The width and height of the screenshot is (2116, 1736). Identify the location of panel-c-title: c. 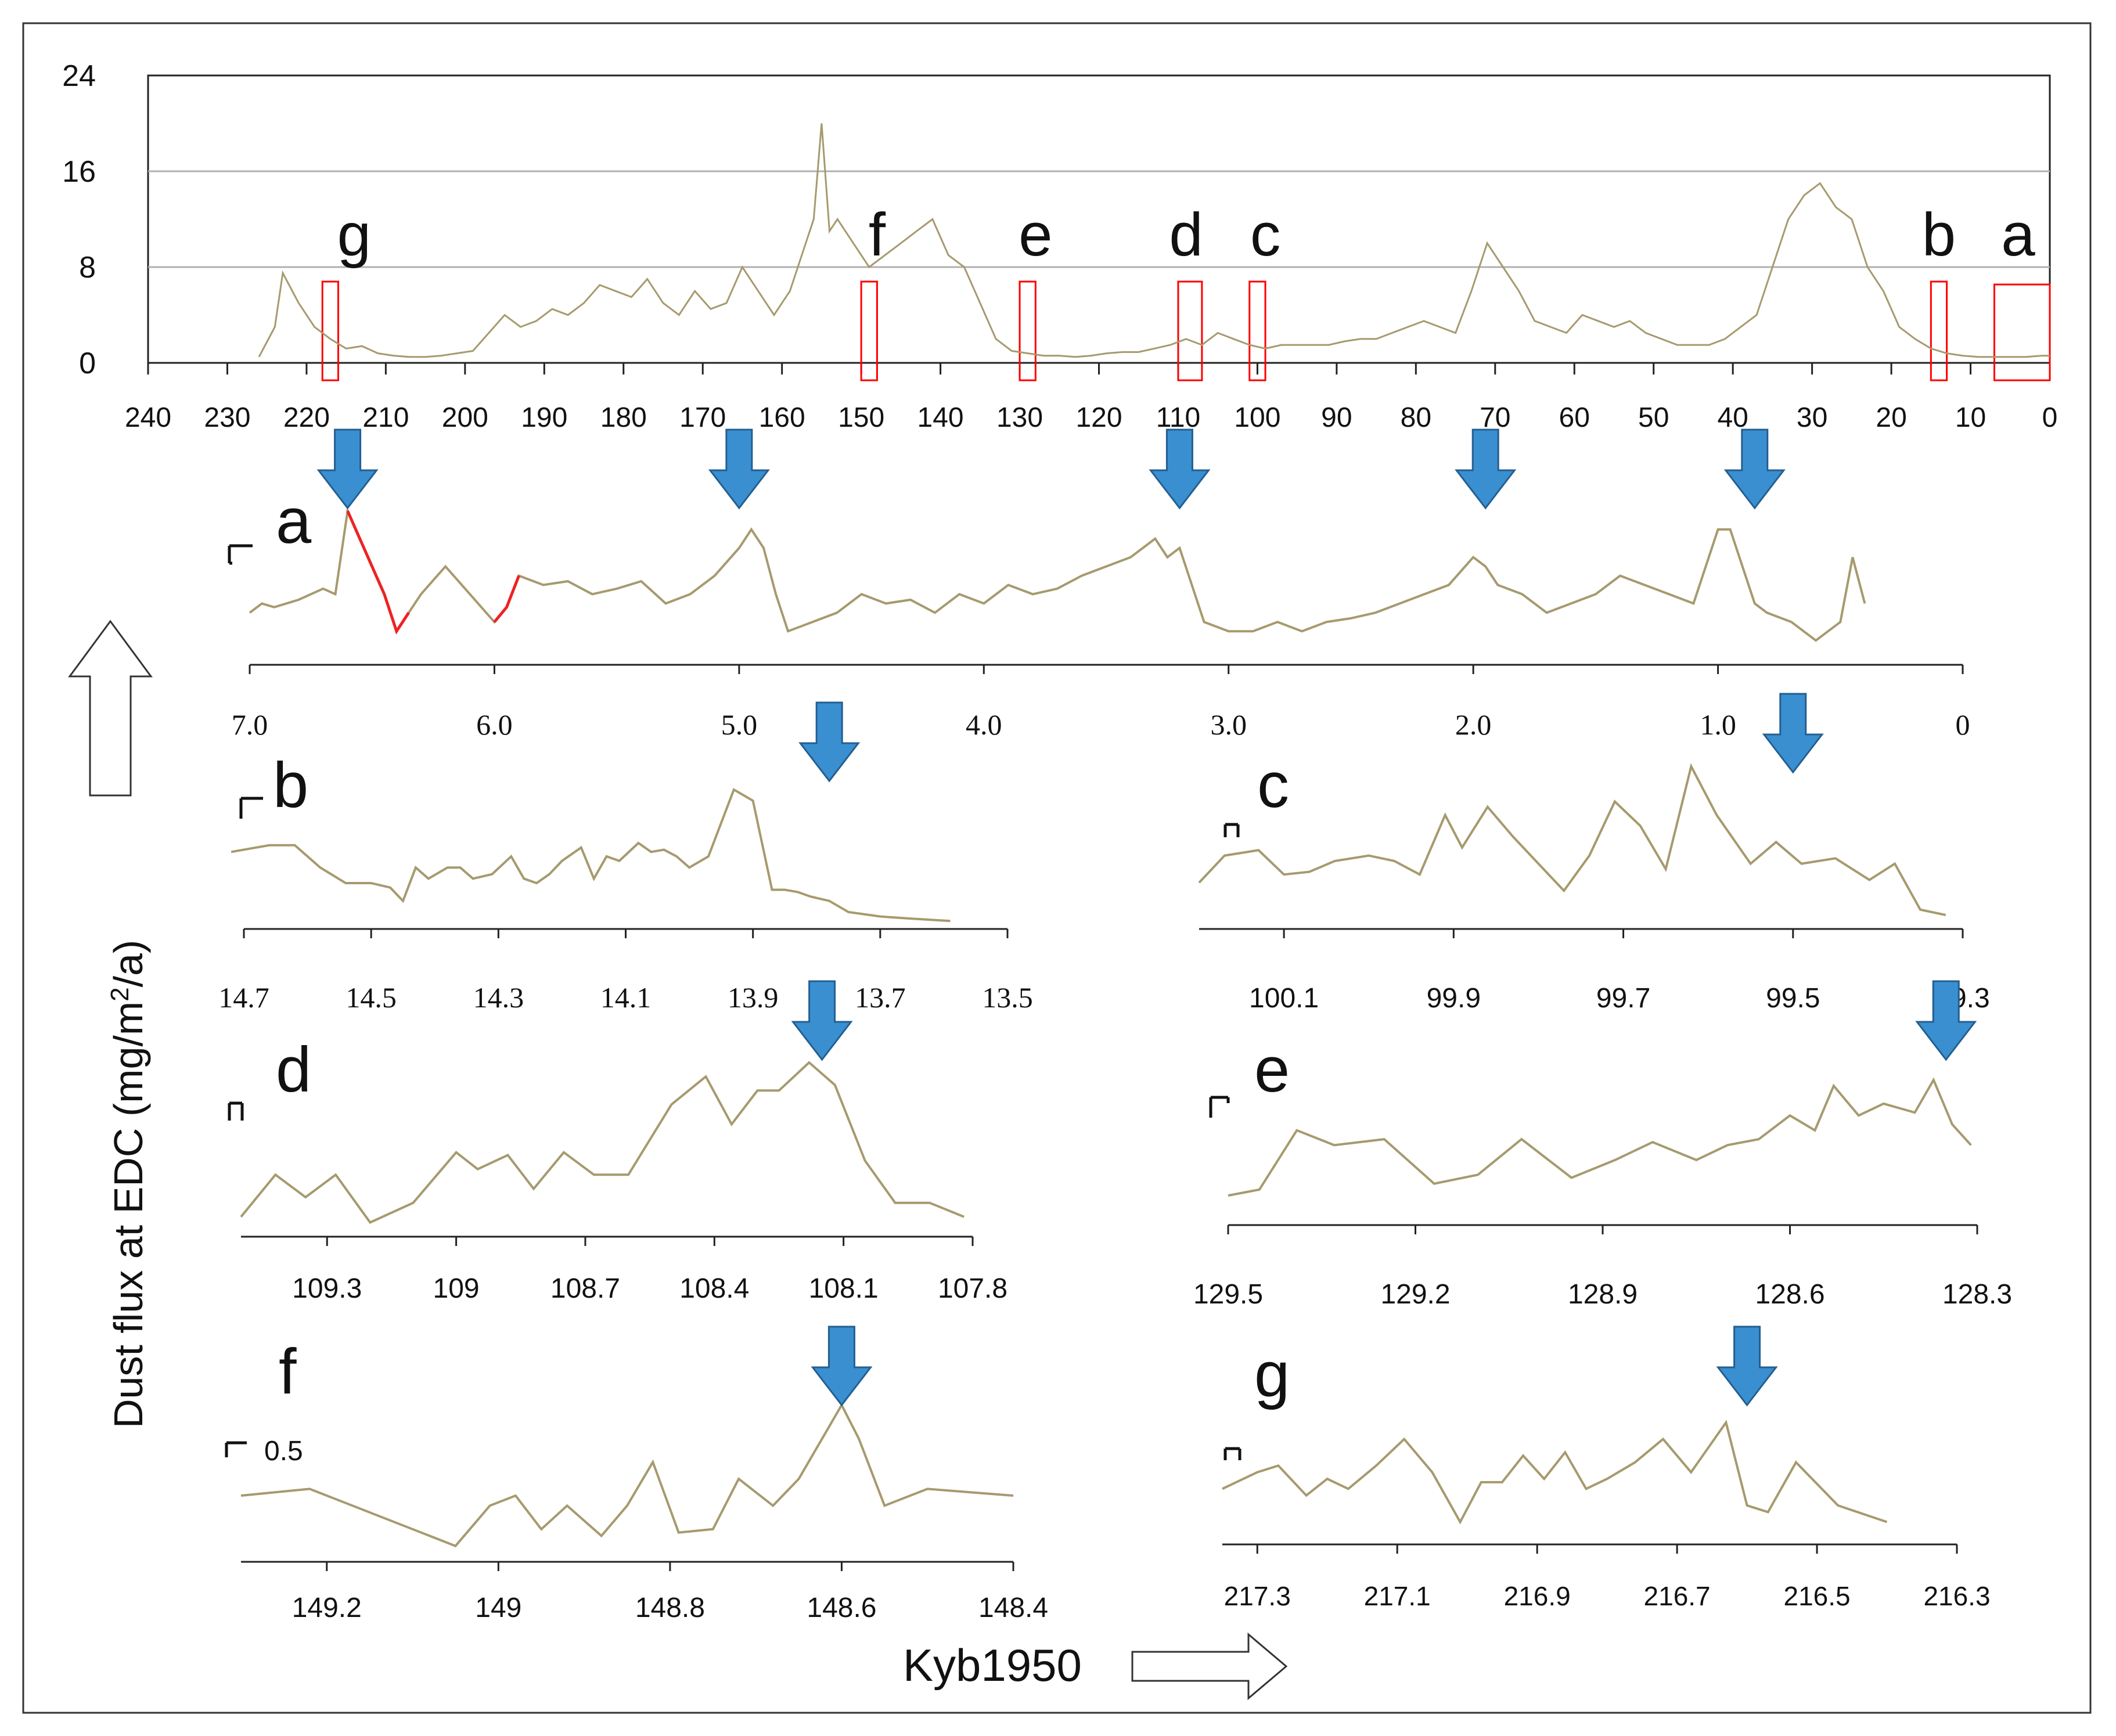
(1273, 785).